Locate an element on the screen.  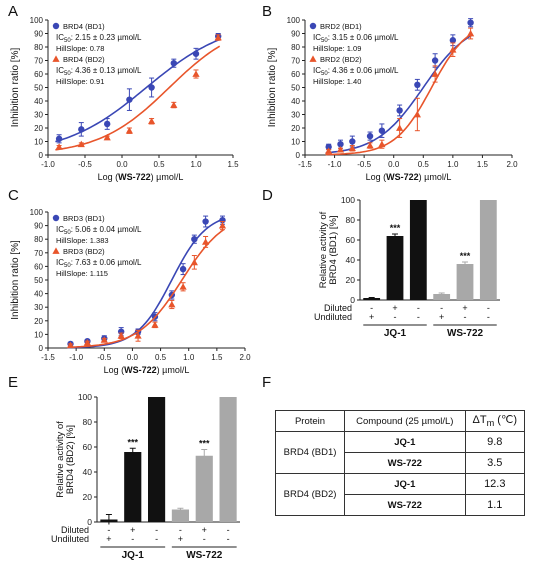
header-protein: Protein is located at coordinates (310, 421).